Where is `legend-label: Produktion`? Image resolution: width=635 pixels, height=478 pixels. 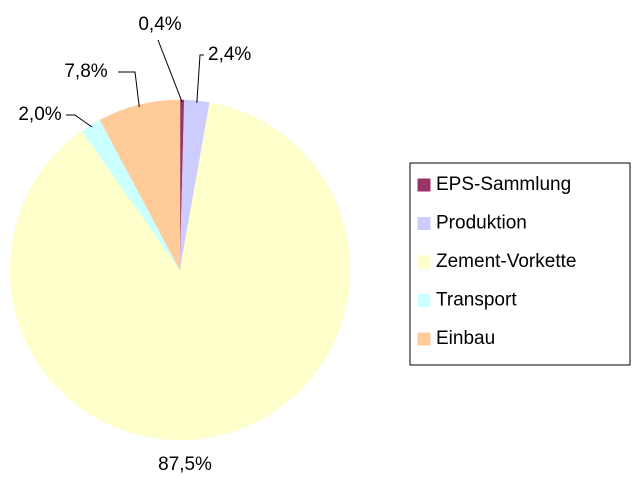 legend-label: Produktion is located at coordinates (481, 223).